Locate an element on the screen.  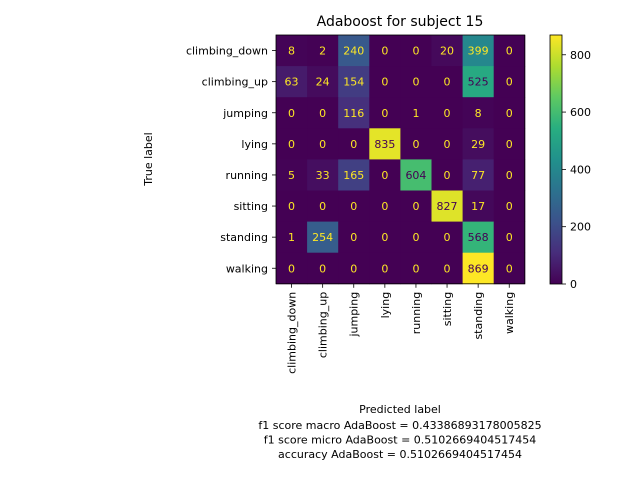
y-axis-label: True label is located at coordinates (148, 159).